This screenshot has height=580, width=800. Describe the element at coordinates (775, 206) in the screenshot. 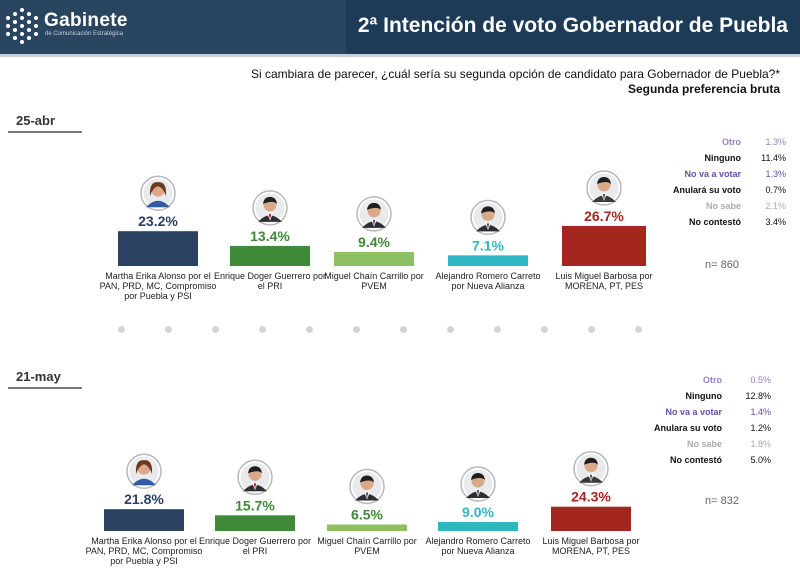

I see `other-answer-value: 2.1%` at that location.